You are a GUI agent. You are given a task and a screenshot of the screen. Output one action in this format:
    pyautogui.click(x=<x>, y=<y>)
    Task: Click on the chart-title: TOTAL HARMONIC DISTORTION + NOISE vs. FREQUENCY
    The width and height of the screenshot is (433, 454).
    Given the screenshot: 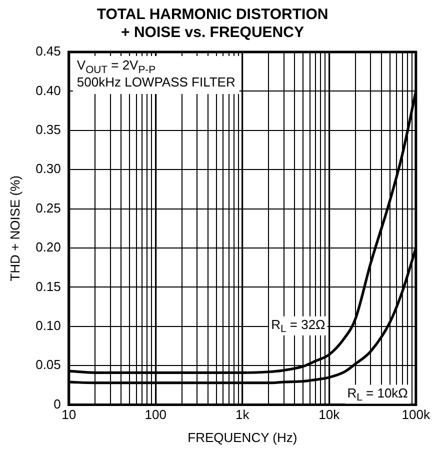 What is the action you would take?
    pyautogui.click(x=212, y=24)
    